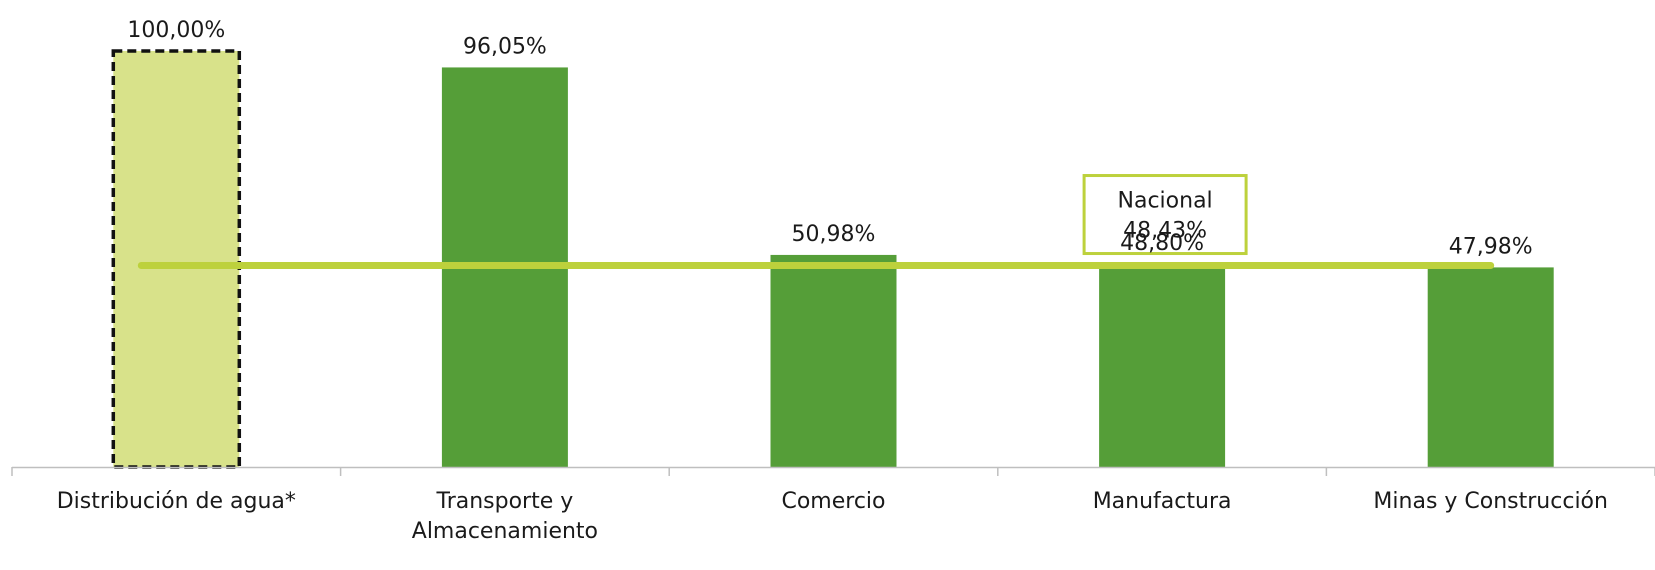 This screenshot has height=570, width=1655. I want to click on data-label: 96,05%, so click(505, 46).